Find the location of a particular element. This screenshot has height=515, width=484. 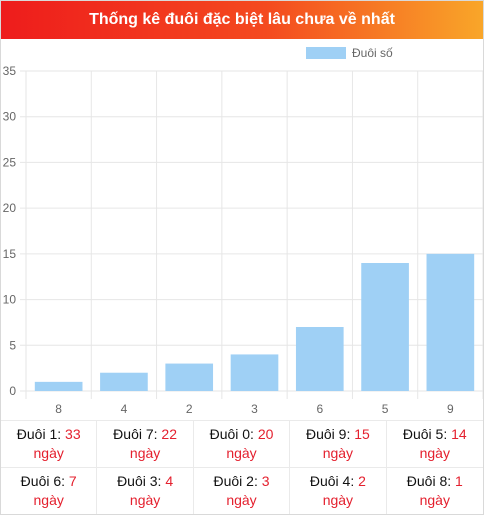

stat-cell: Đuôi 1: 33 ngày is located at coordinates (49, 443).